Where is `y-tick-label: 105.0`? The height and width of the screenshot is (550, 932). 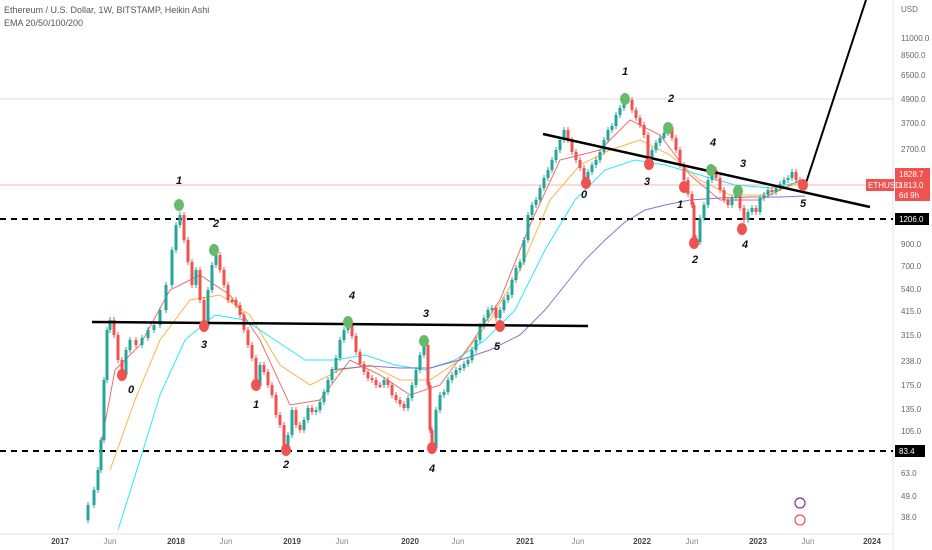 y-tick-label: 105.0 is located at coordinates (911, 431).